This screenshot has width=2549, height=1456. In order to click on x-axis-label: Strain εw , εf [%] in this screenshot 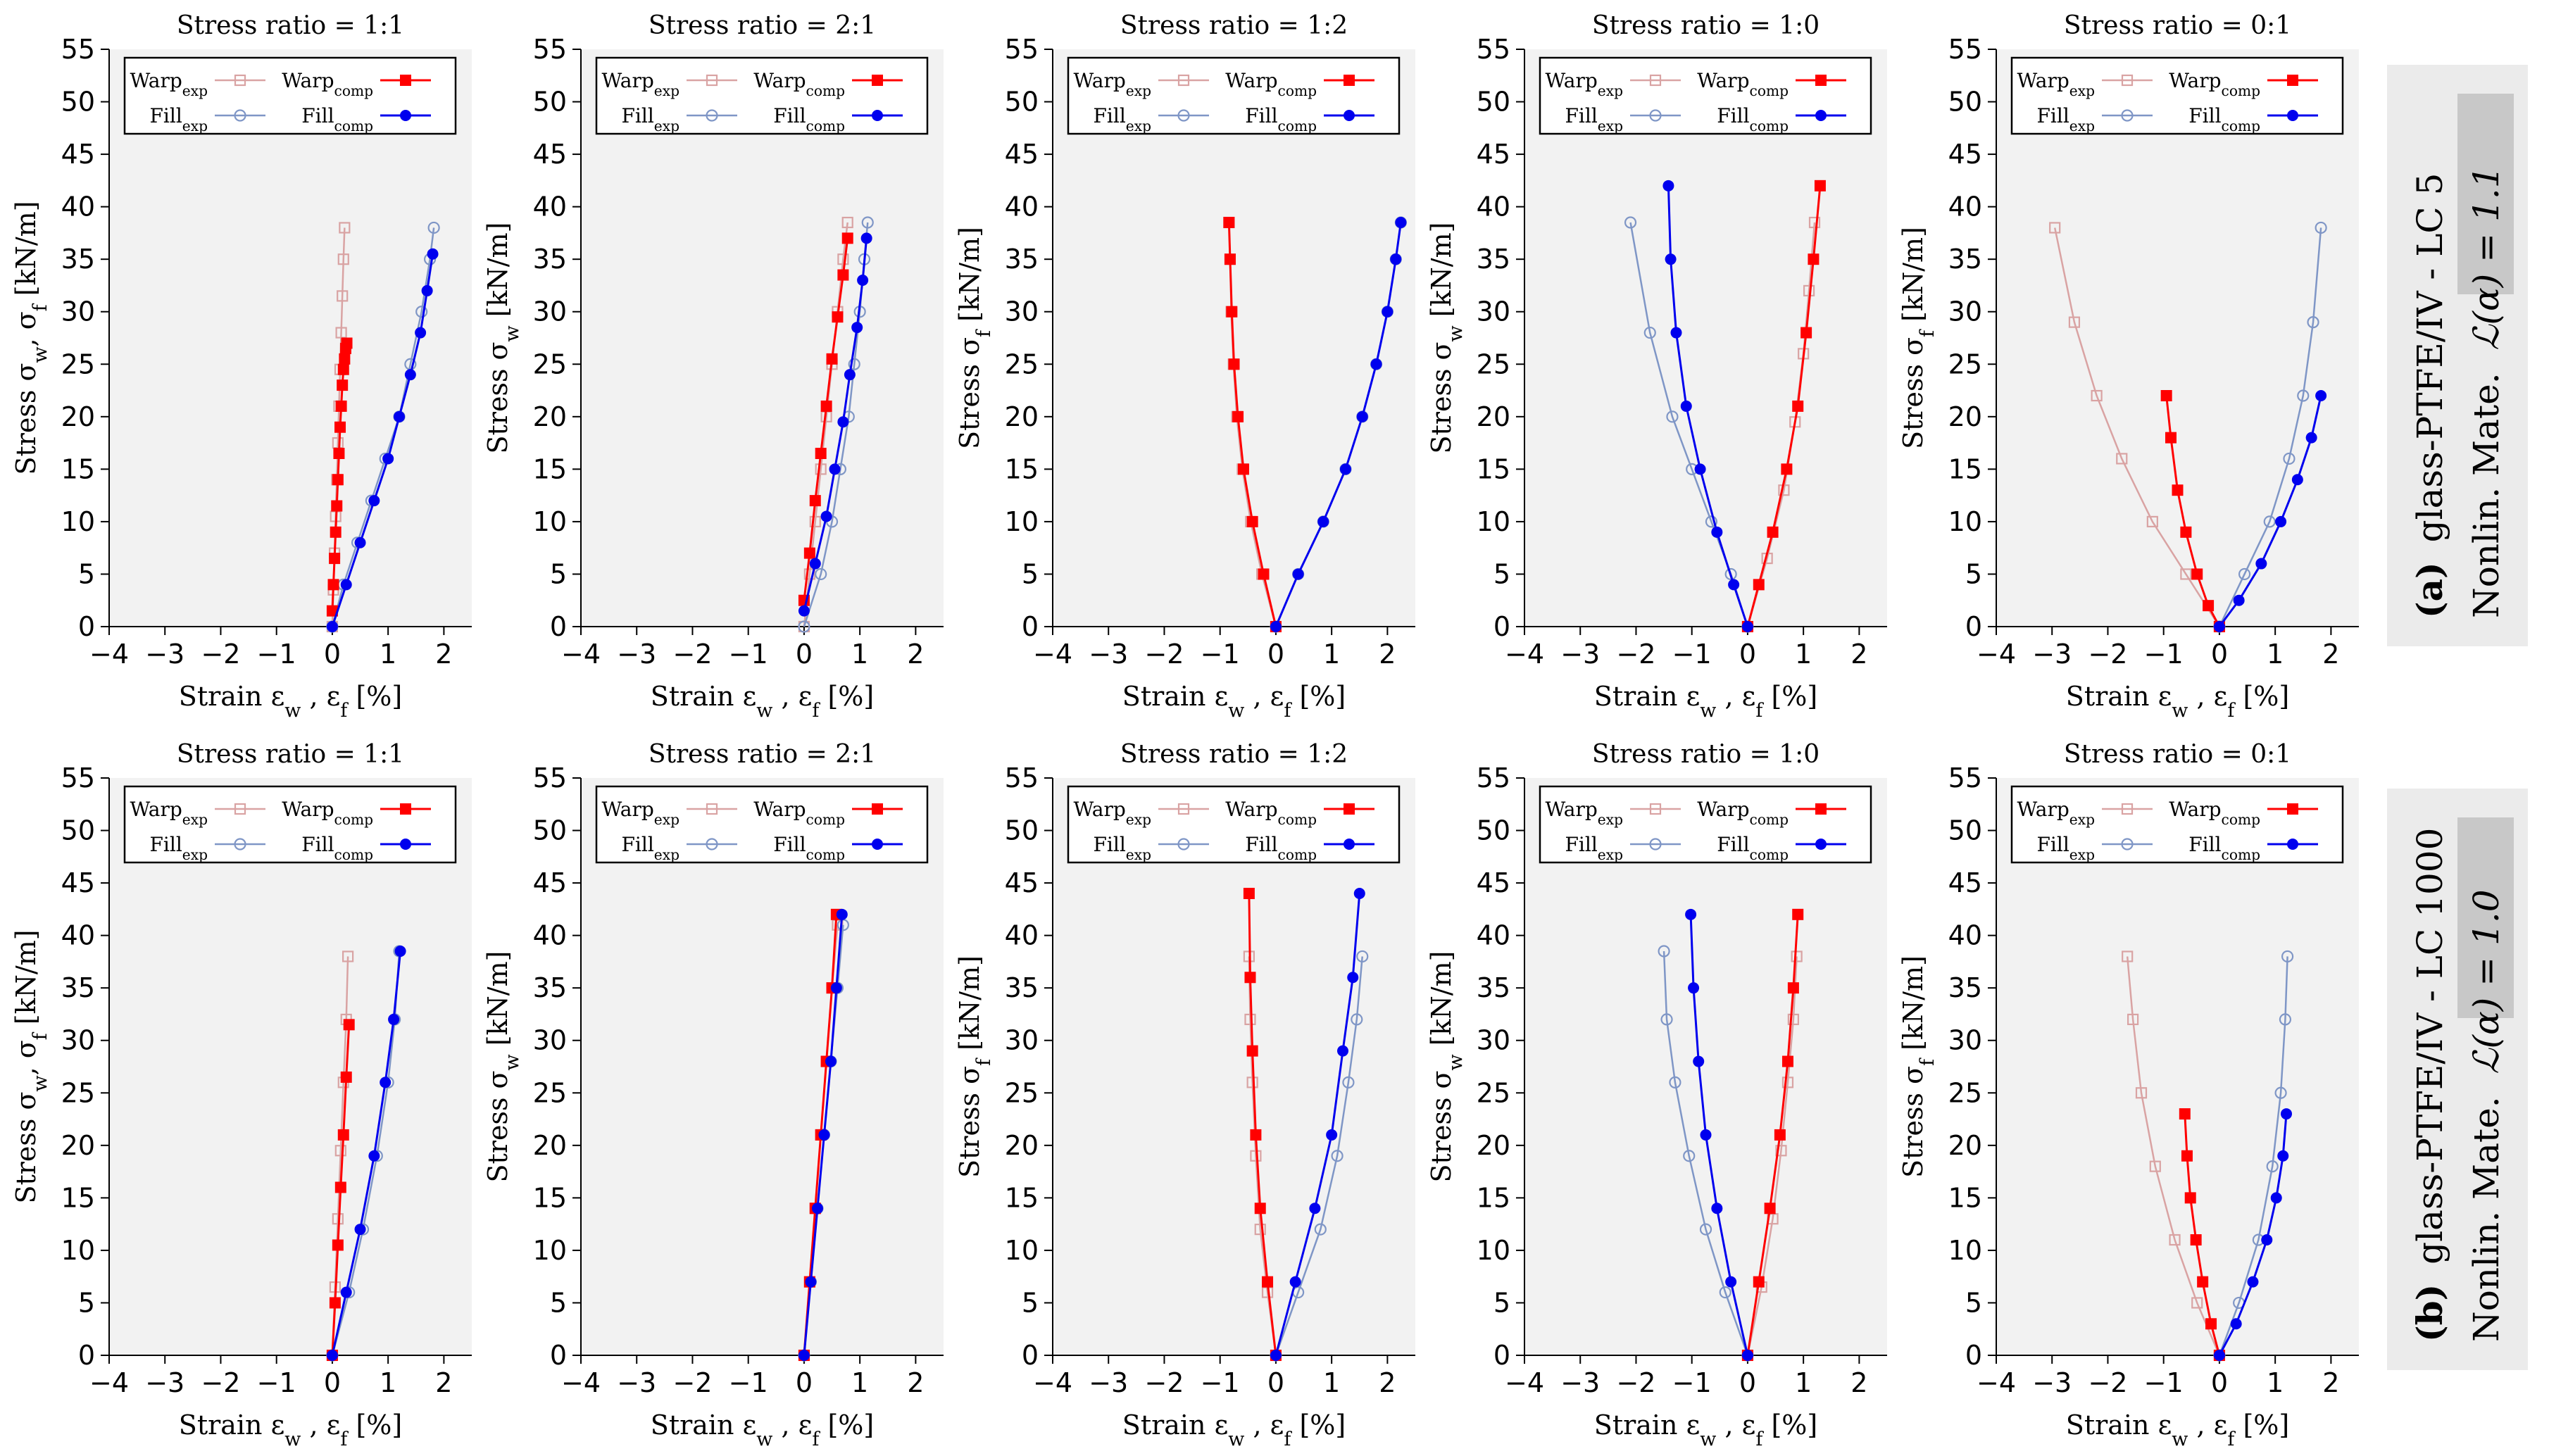, I will do `click(2177, 701)`.